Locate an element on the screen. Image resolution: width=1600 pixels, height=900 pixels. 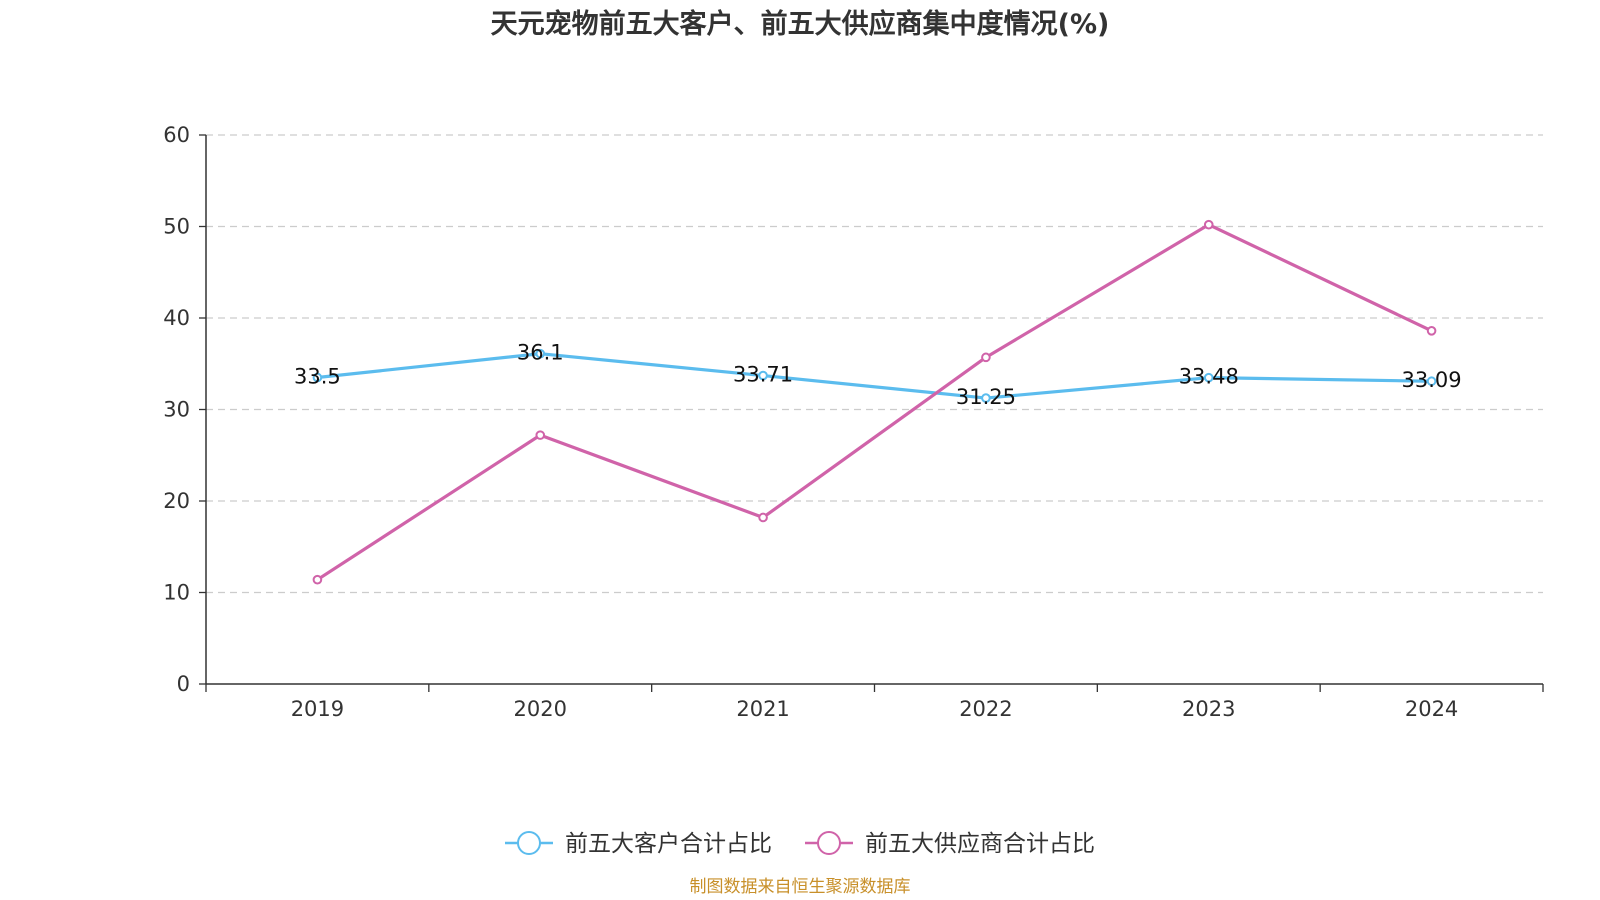
y-tick-label: 0 is located at coordinates (183, 684).